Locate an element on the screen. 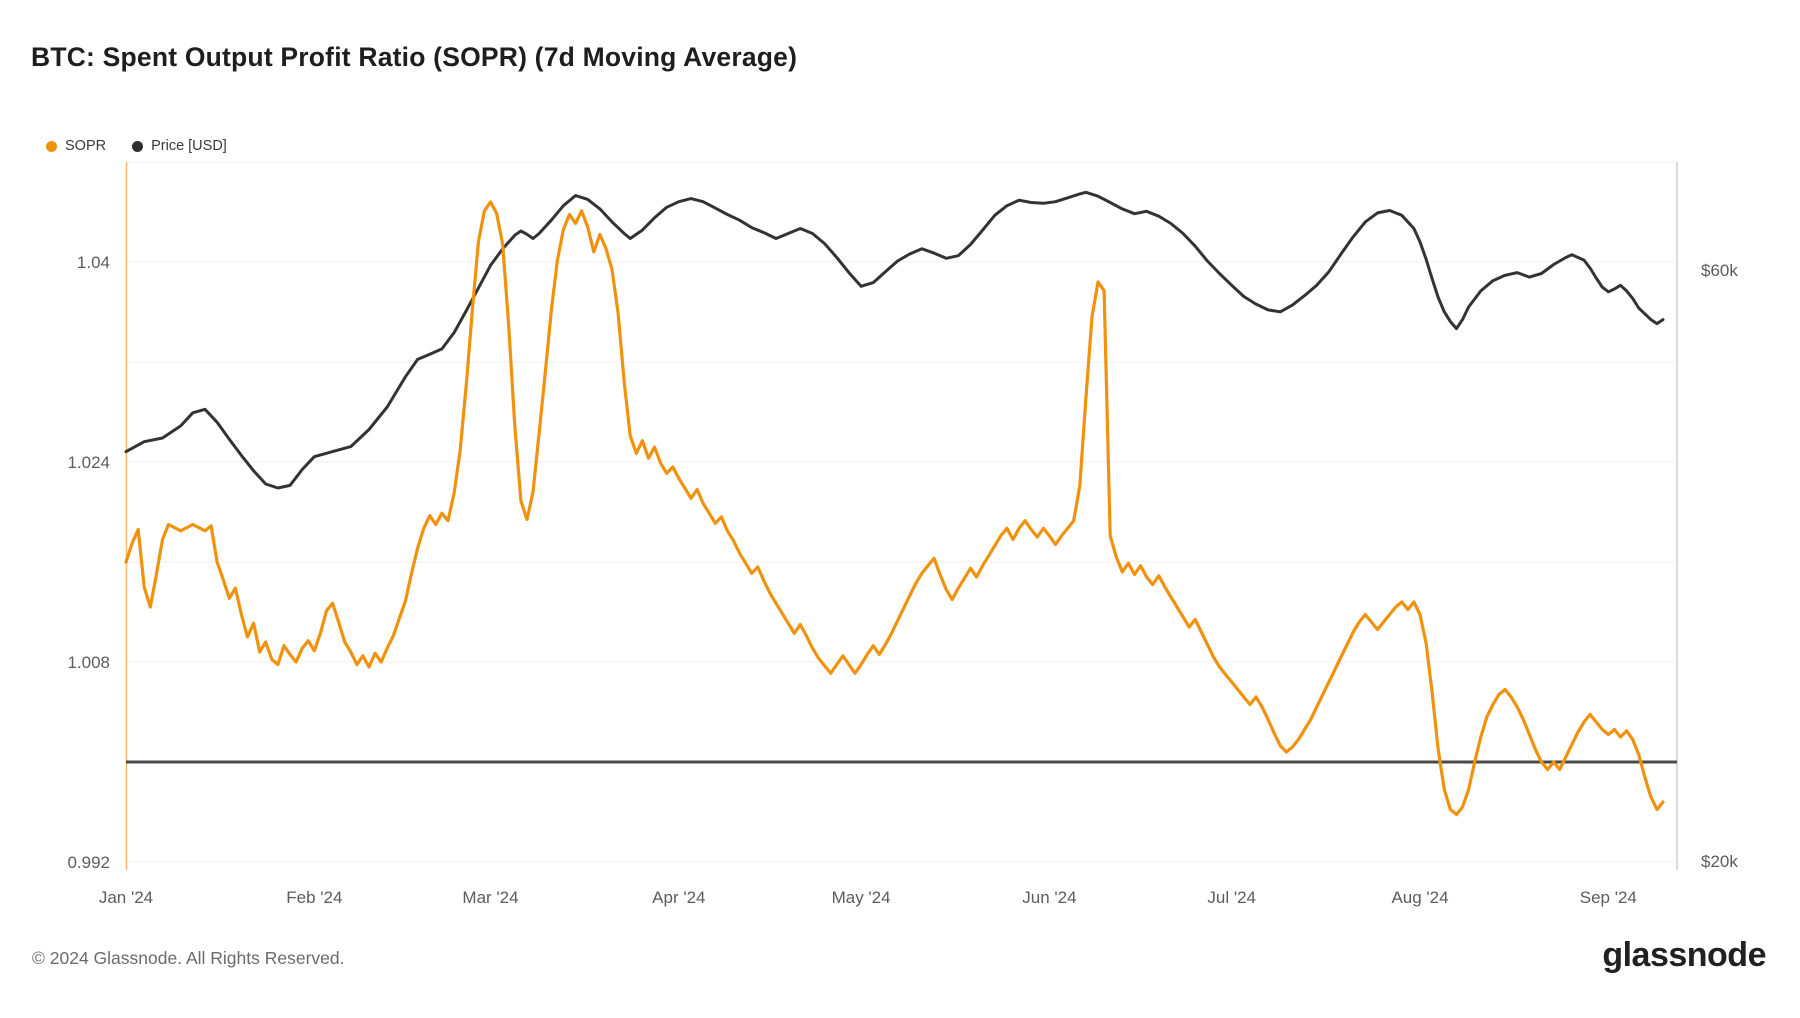 Image resolution: width=1800 pixels, height=1018 pixels. legend-item-price: Price [USD] is located at coordinates (179, 146).